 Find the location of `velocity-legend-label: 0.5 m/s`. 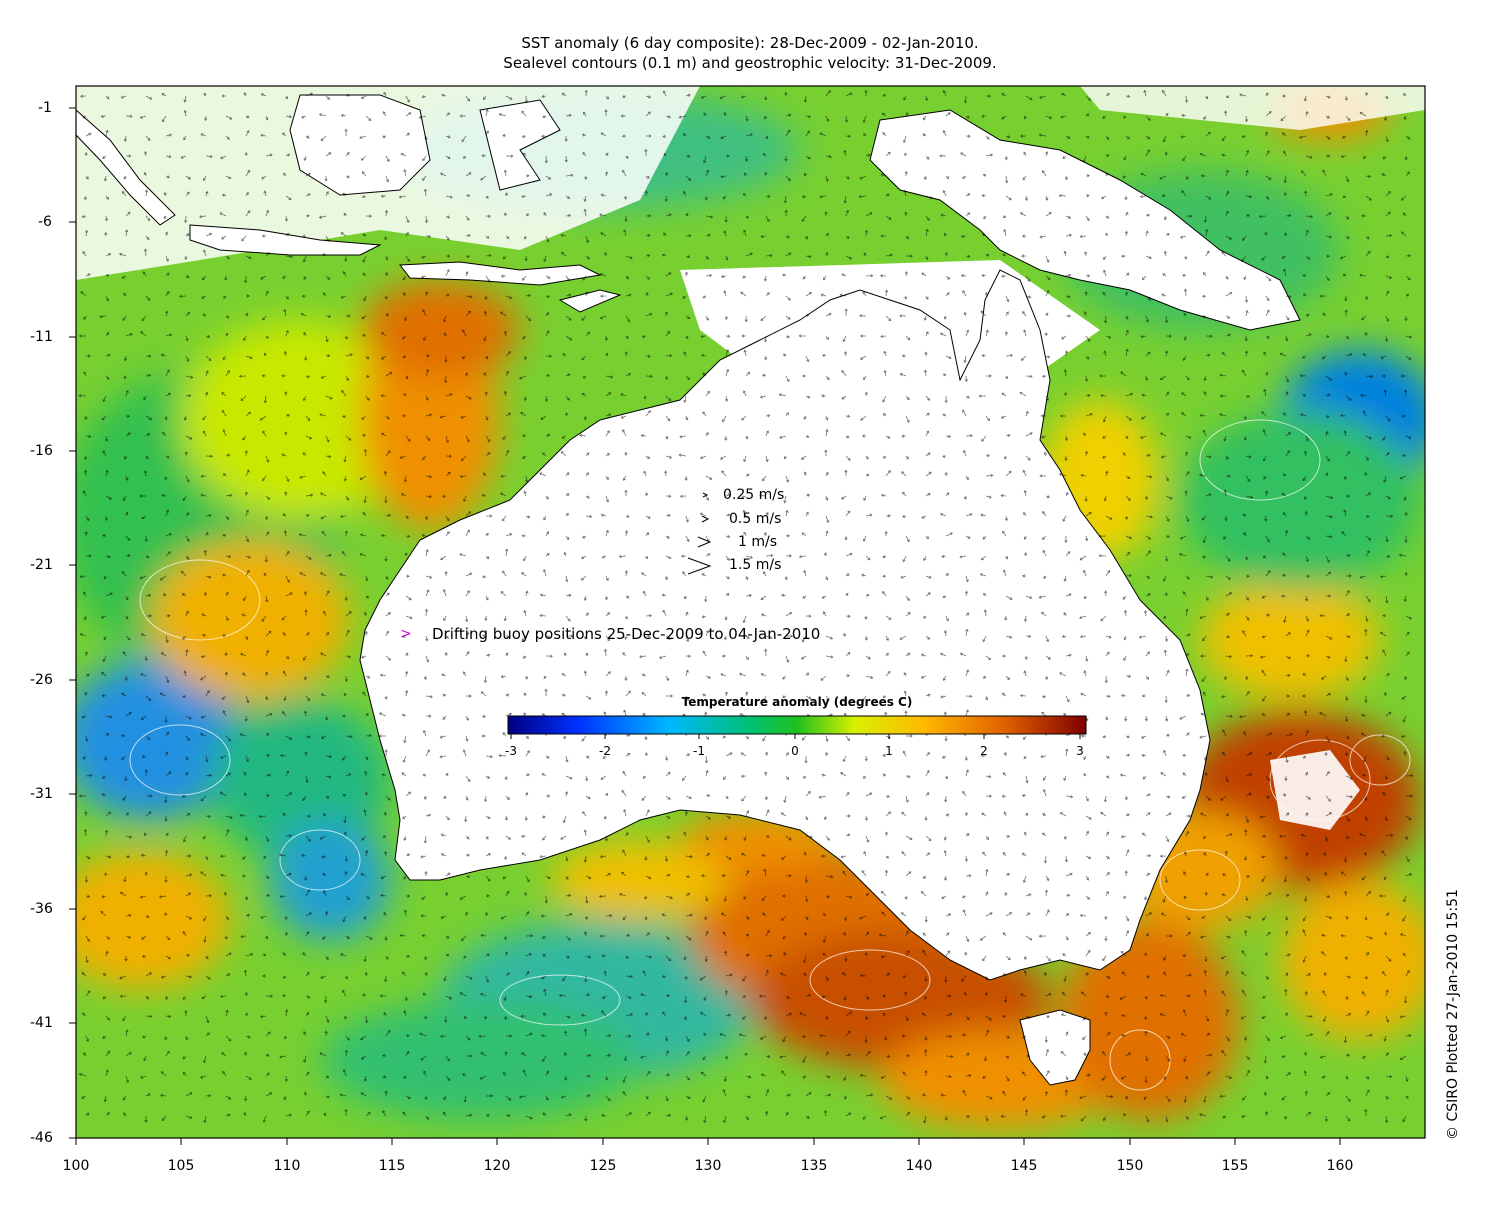

velocity-legend-label: 0.5 m/s is located at coordinates (755, 519).